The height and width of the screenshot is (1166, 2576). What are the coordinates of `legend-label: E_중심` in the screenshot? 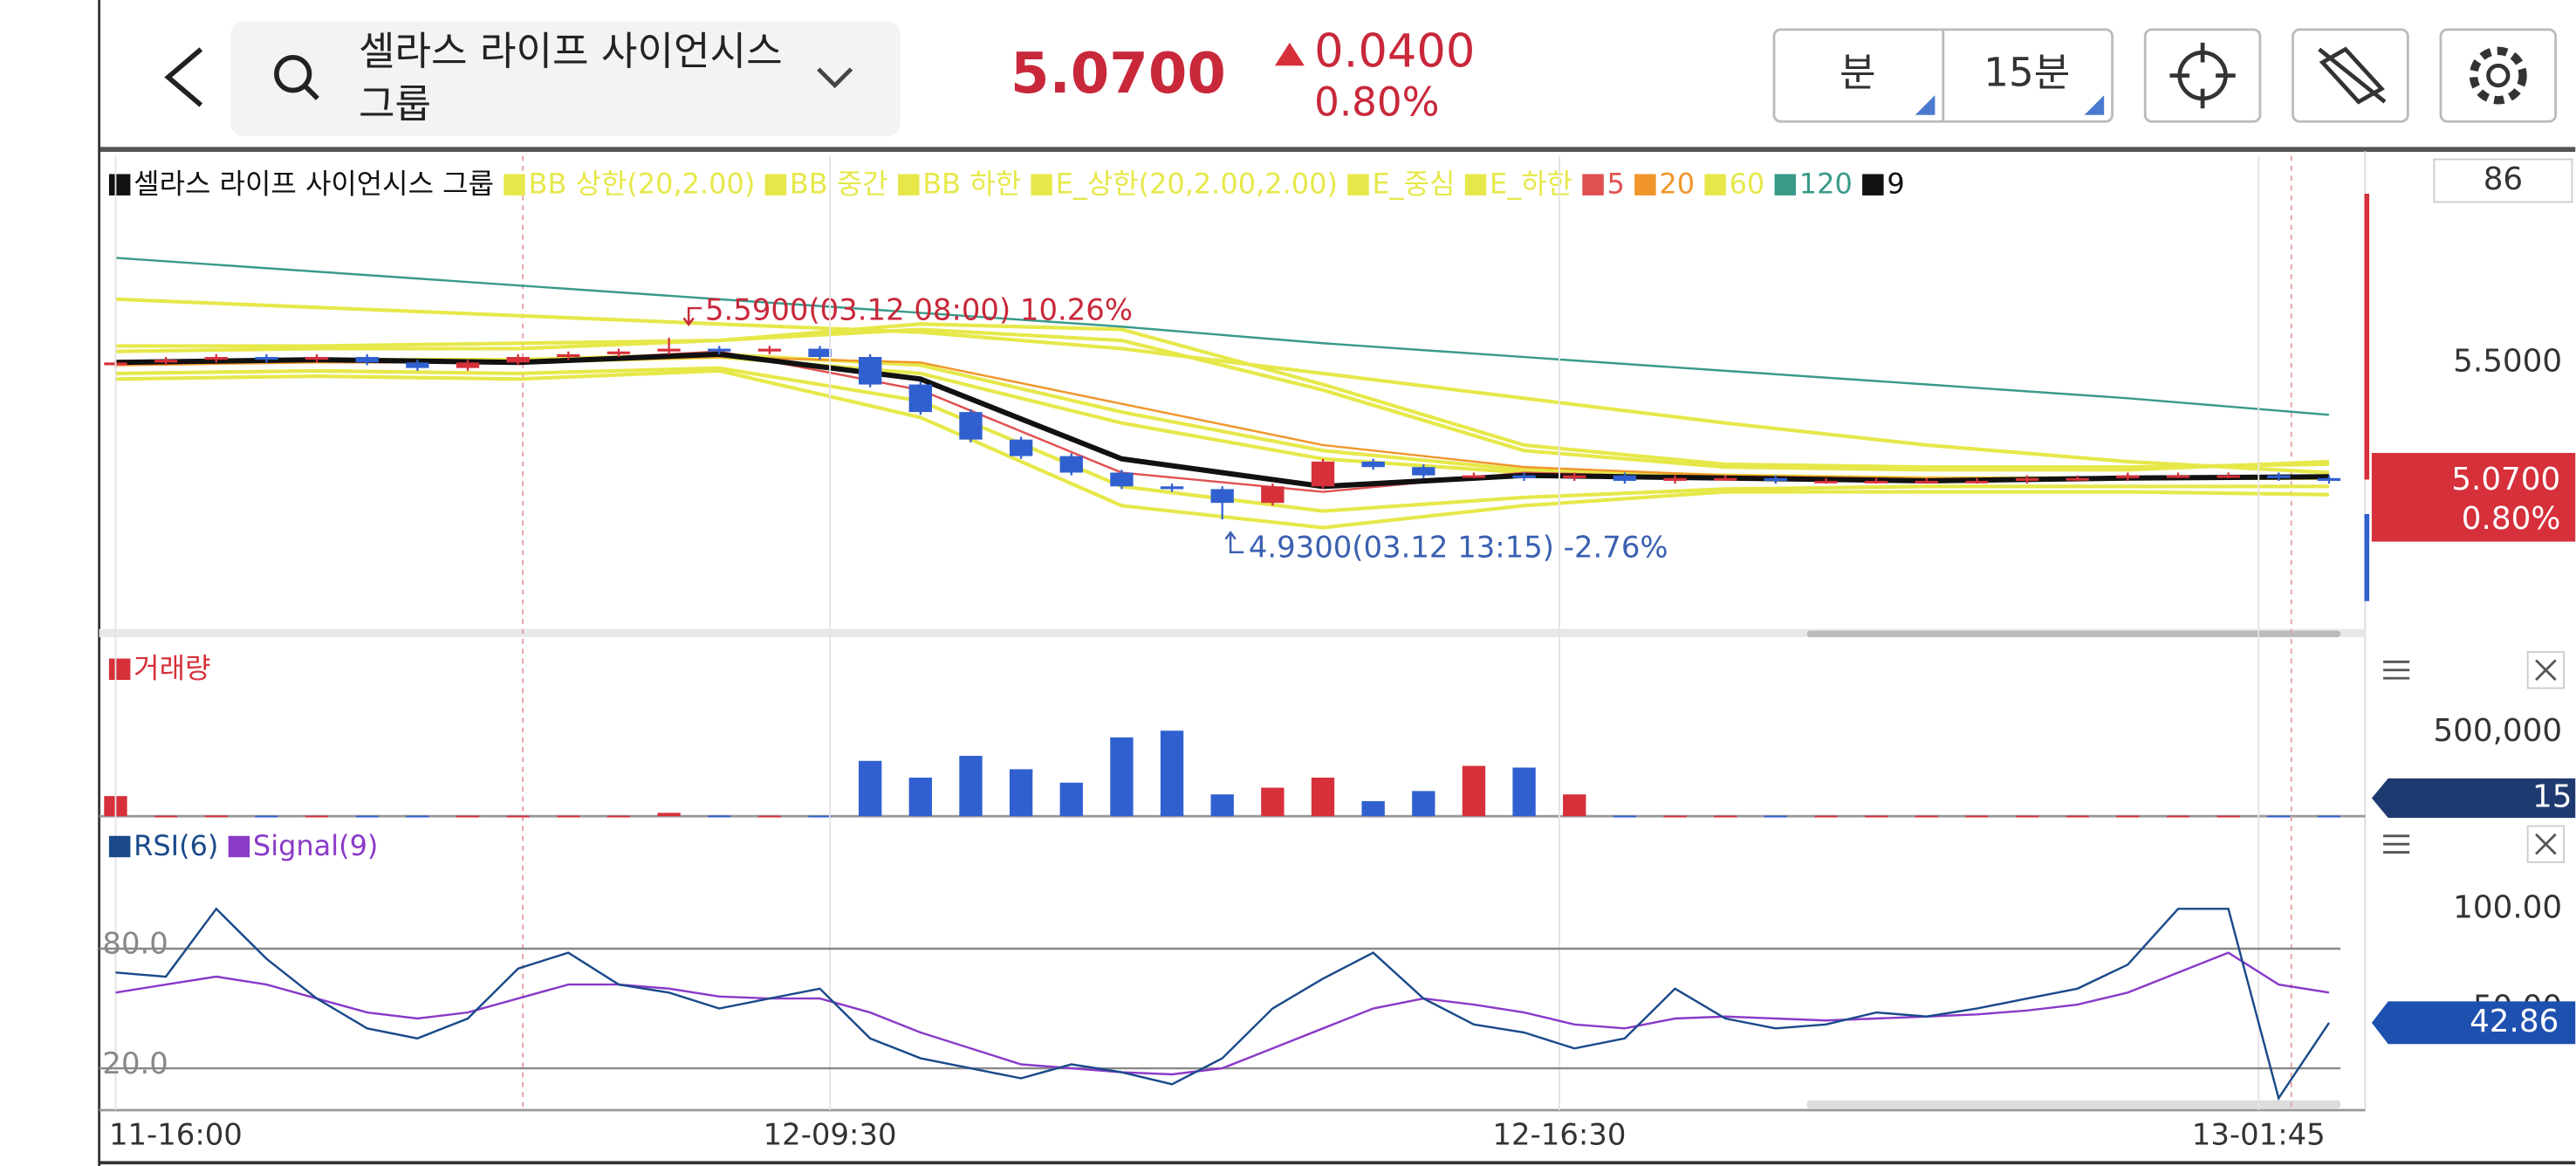 It's located at (1414, 184).